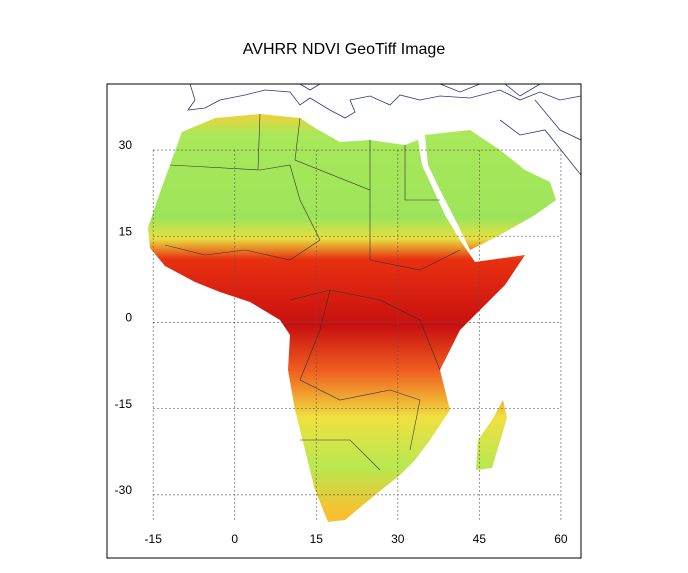  Describe the element at coordinates (124, 490) in the screenshot. I see `y-tick-label: -30` at that location.